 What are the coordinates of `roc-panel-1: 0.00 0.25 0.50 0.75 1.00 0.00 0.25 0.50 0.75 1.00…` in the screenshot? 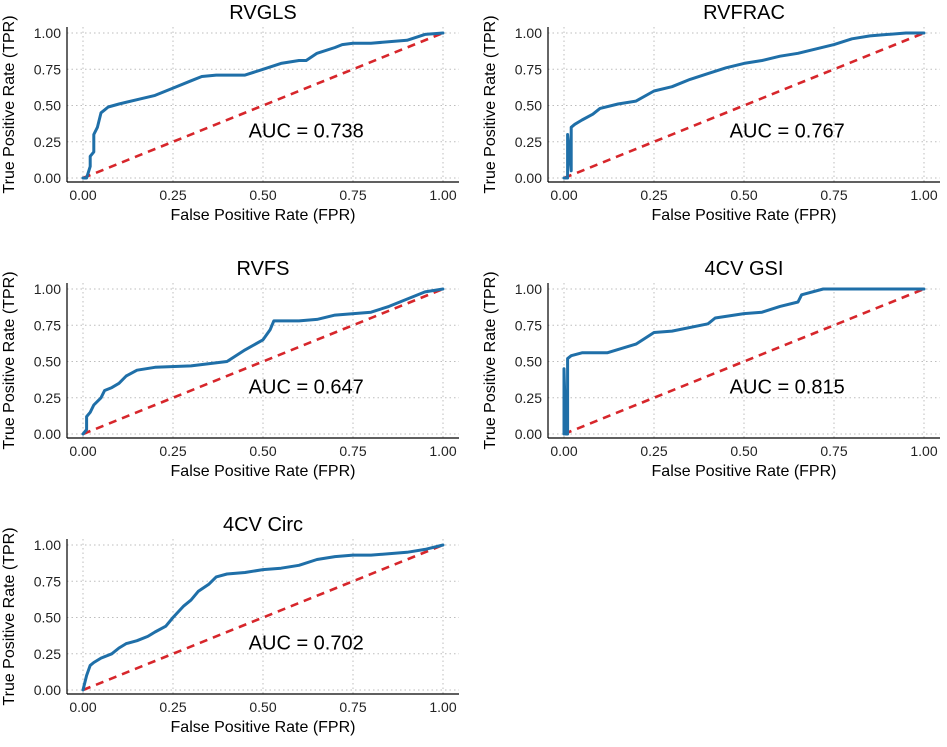 It's located at (230, 113).